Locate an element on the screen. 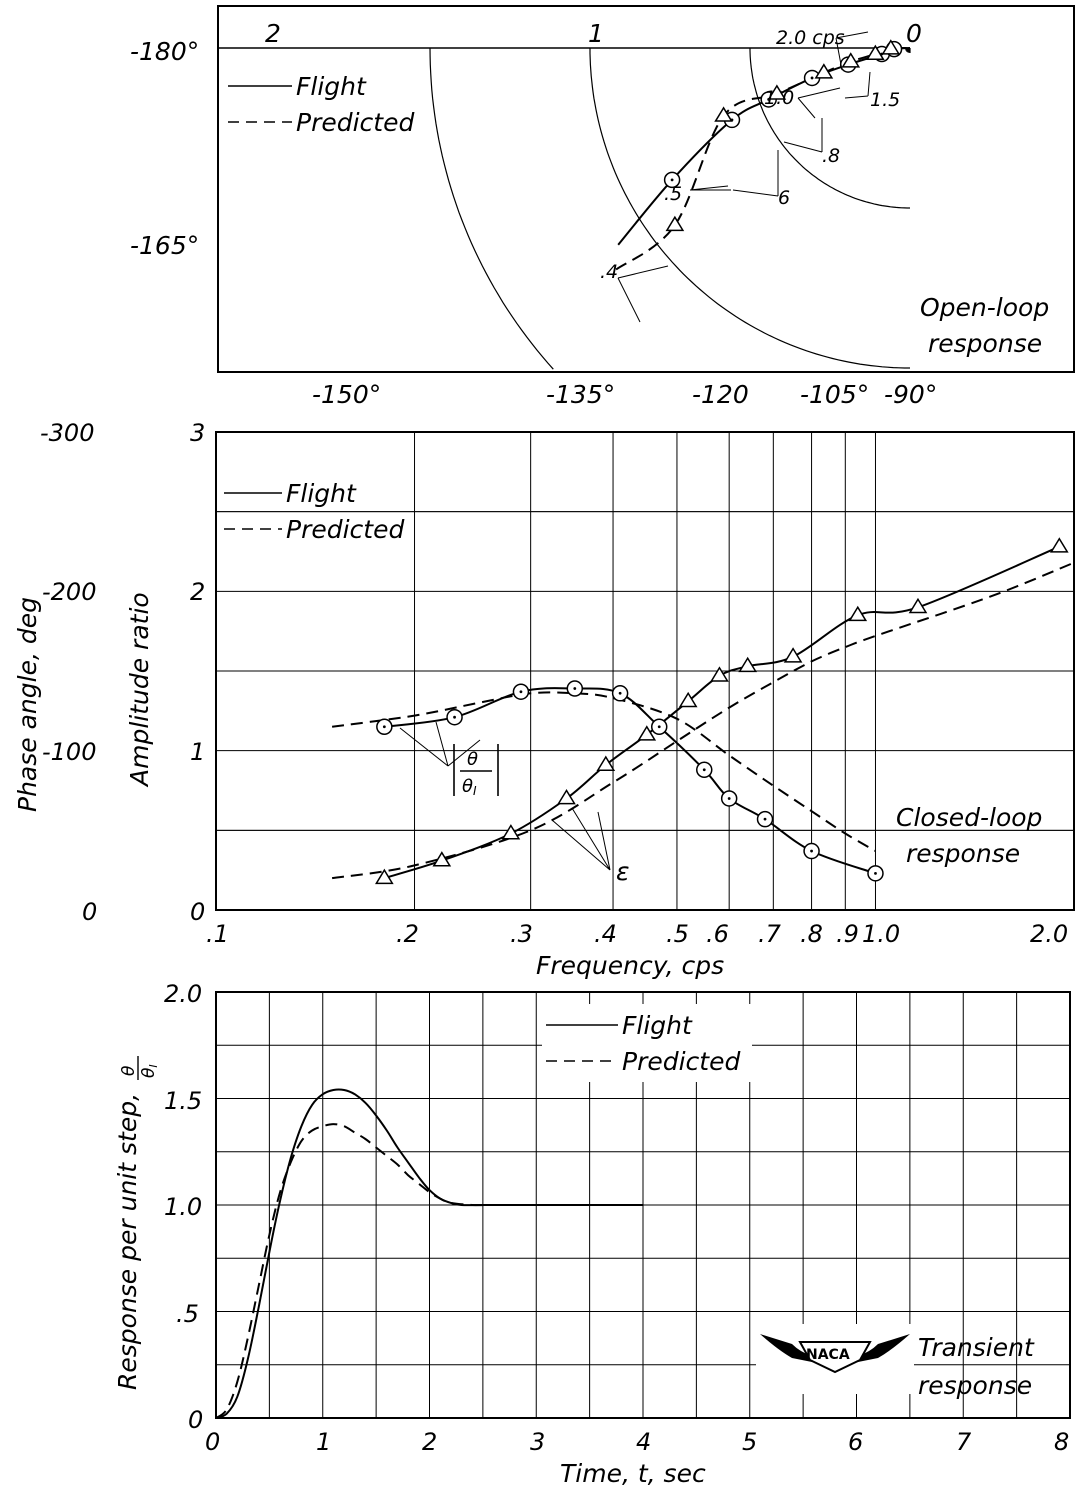  response-axis-fraction: θ θI is located at coordinates (139, 1068).